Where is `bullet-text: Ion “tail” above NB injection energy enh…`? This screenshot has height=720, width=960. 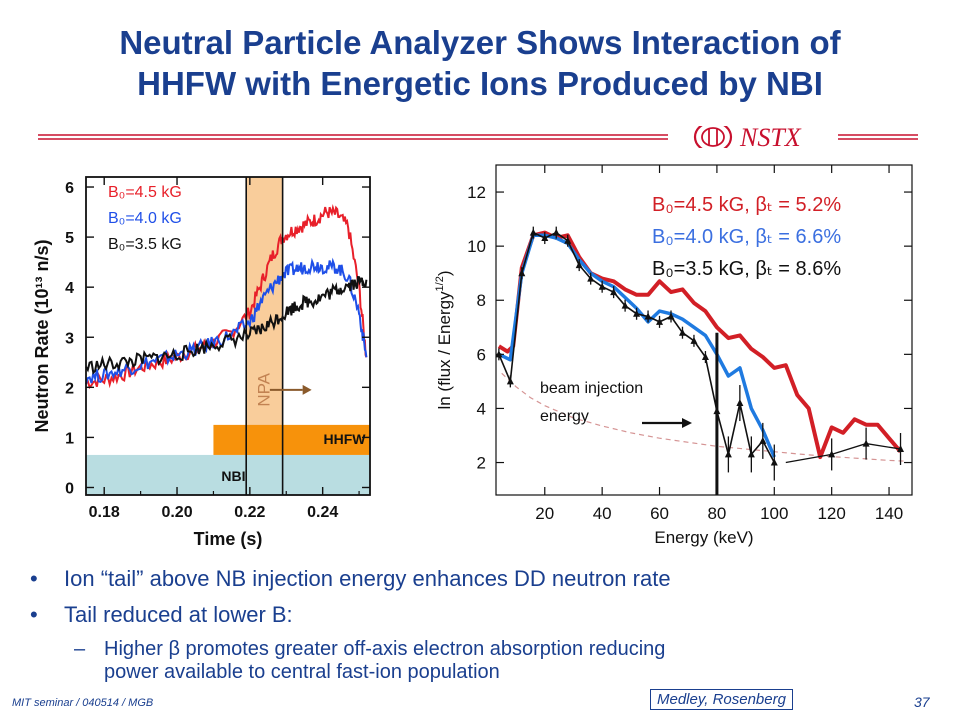
bullet-text: Ion “tail” above NB injection energy enh… is located at coordinates (367, 578).